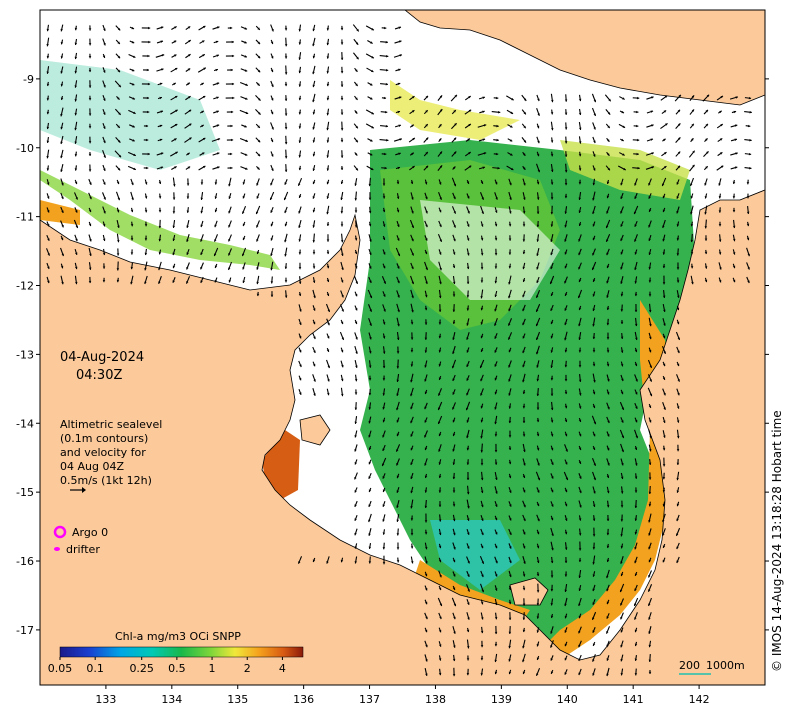  Describe the element at coordinates (699, 699) in the screenshot. I see `x-tick-label: 142` at that location.